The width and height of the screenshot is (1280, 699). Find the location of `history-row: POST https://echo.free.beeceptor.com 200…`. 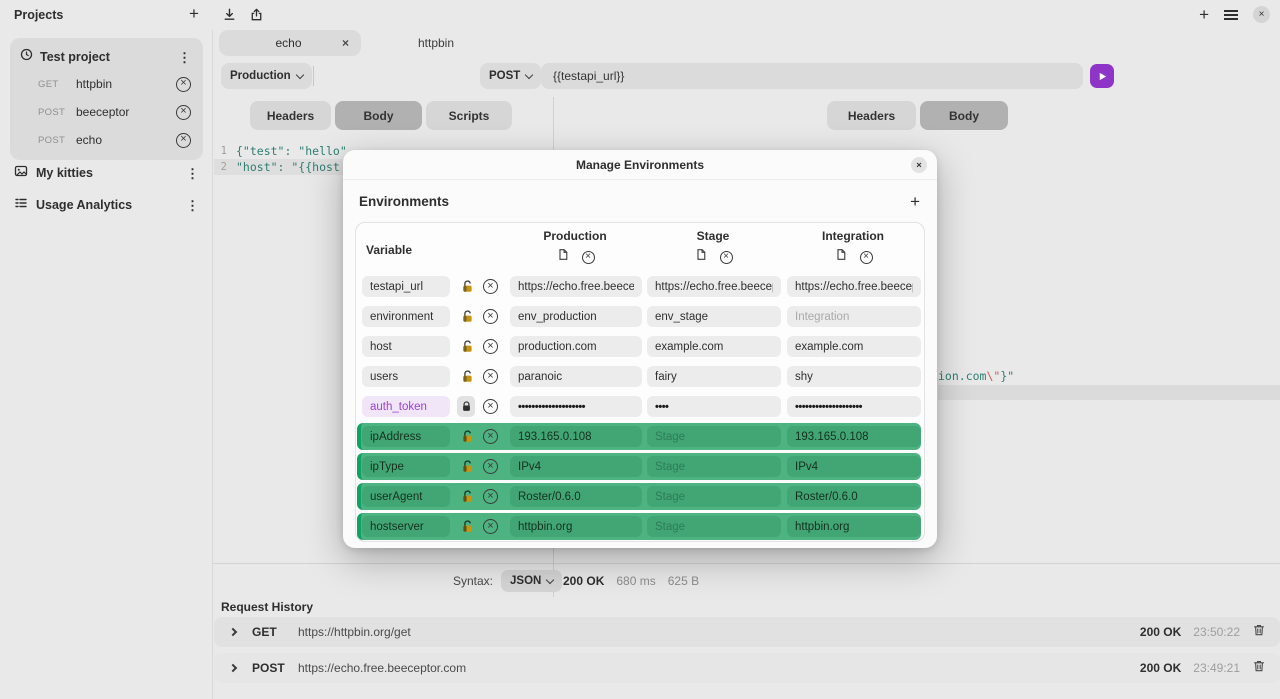

history-row: POST https://echo.free.beeceptor.com 200… is located at coordinates (747, 668).